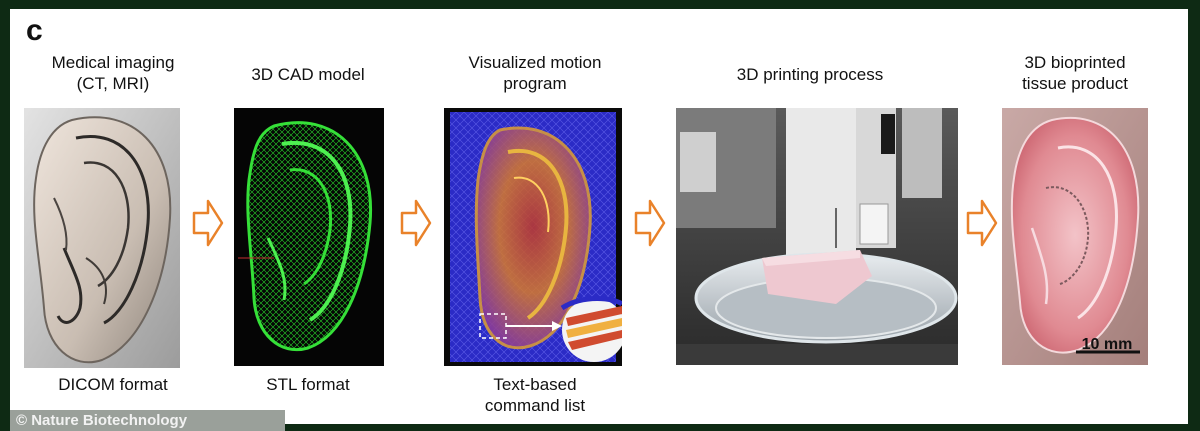  I want to click on stage-5-title: 3D bioprinted tissue product, so click(1075, 73).